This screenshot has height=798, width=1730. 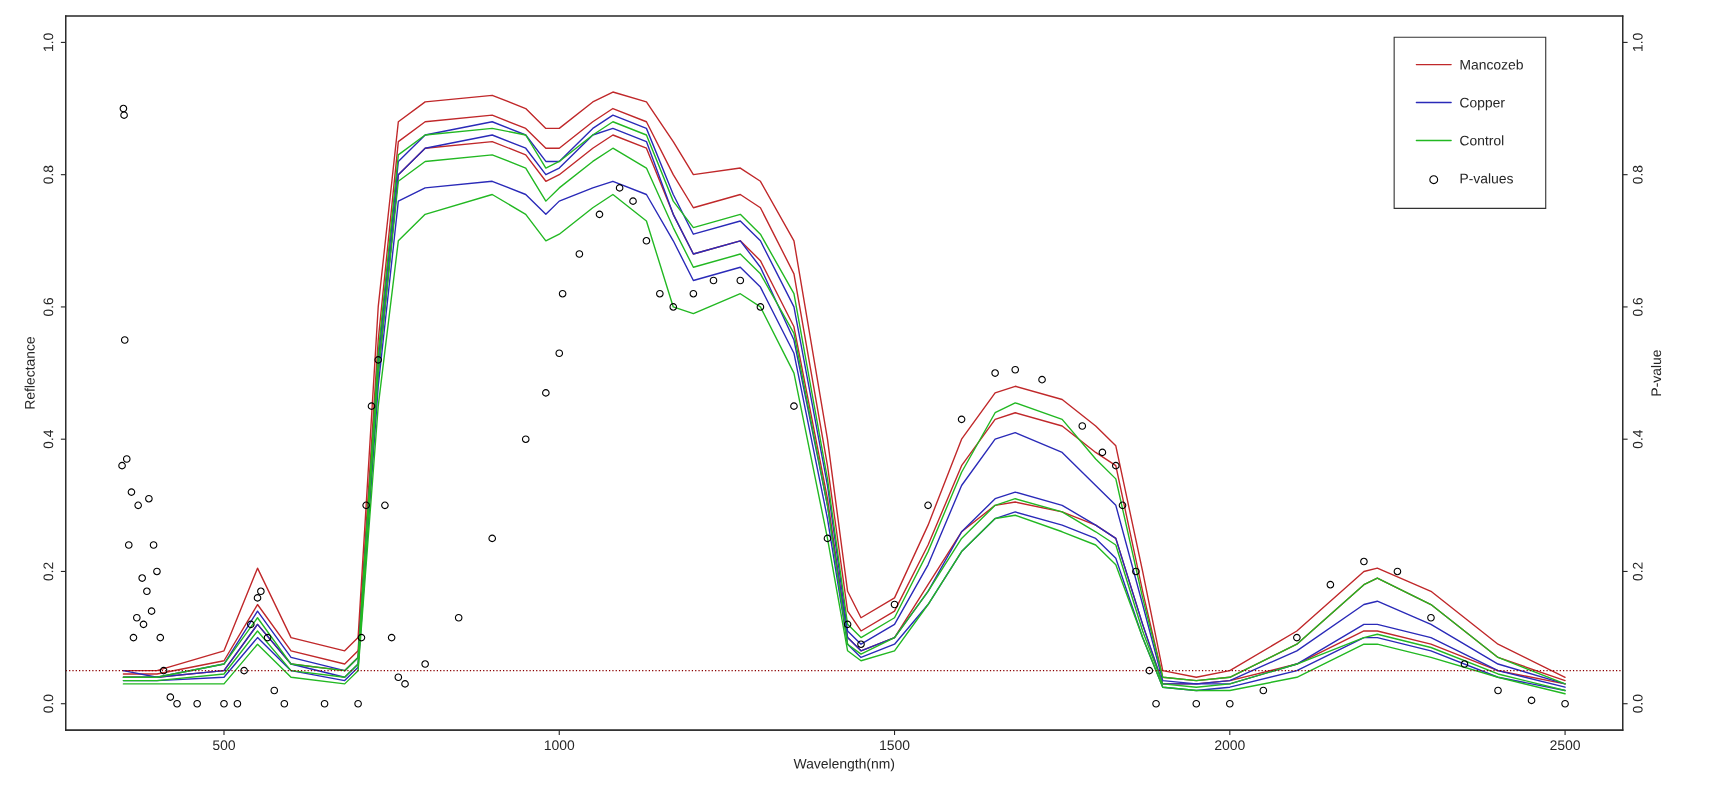 What do you see at coordinates (48, 307) in the screenshot?
I see `y-tick-label: 0.6` at bounding box center [48, 307].